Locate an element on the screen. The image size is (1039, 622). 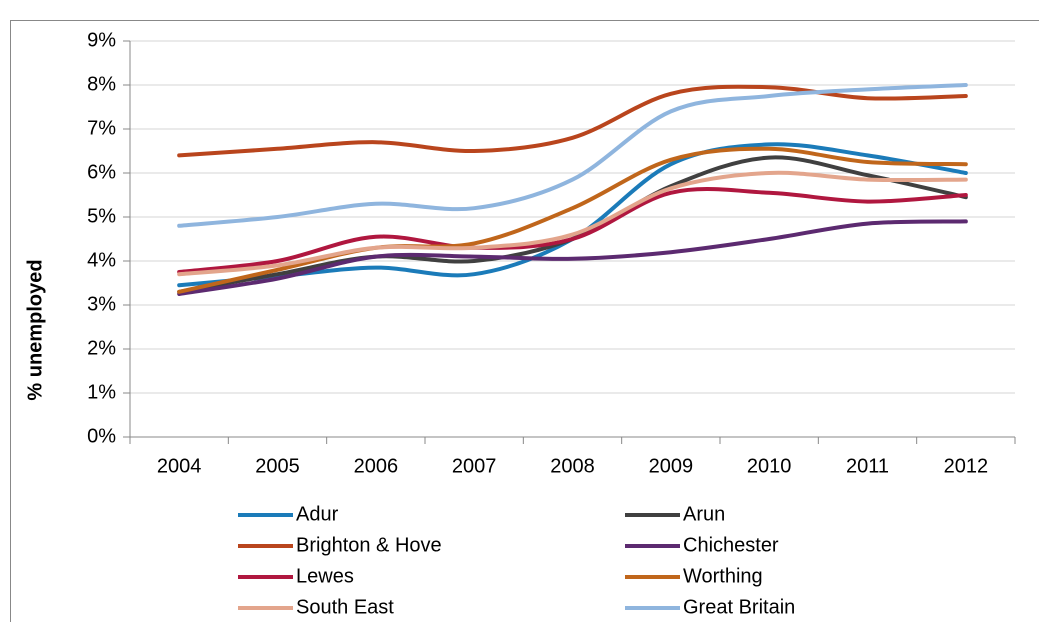
x-tick-label: 2004 is located at coordinates (179, 466).